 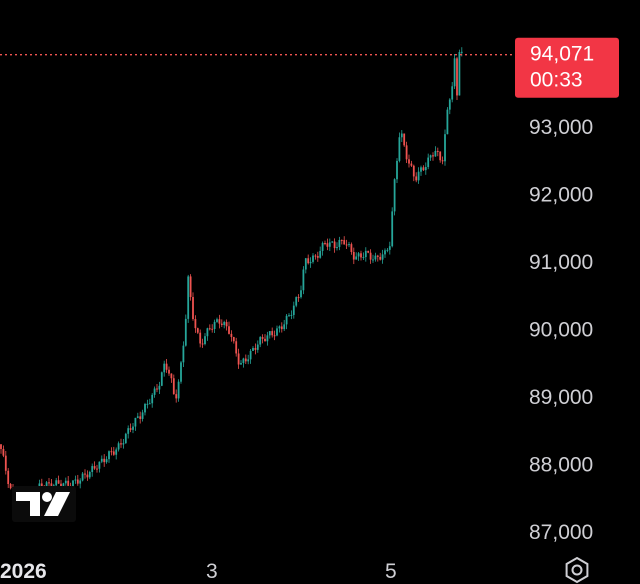 I want to click on last-price-countdown: 00:33, so click(x=556, y=80).